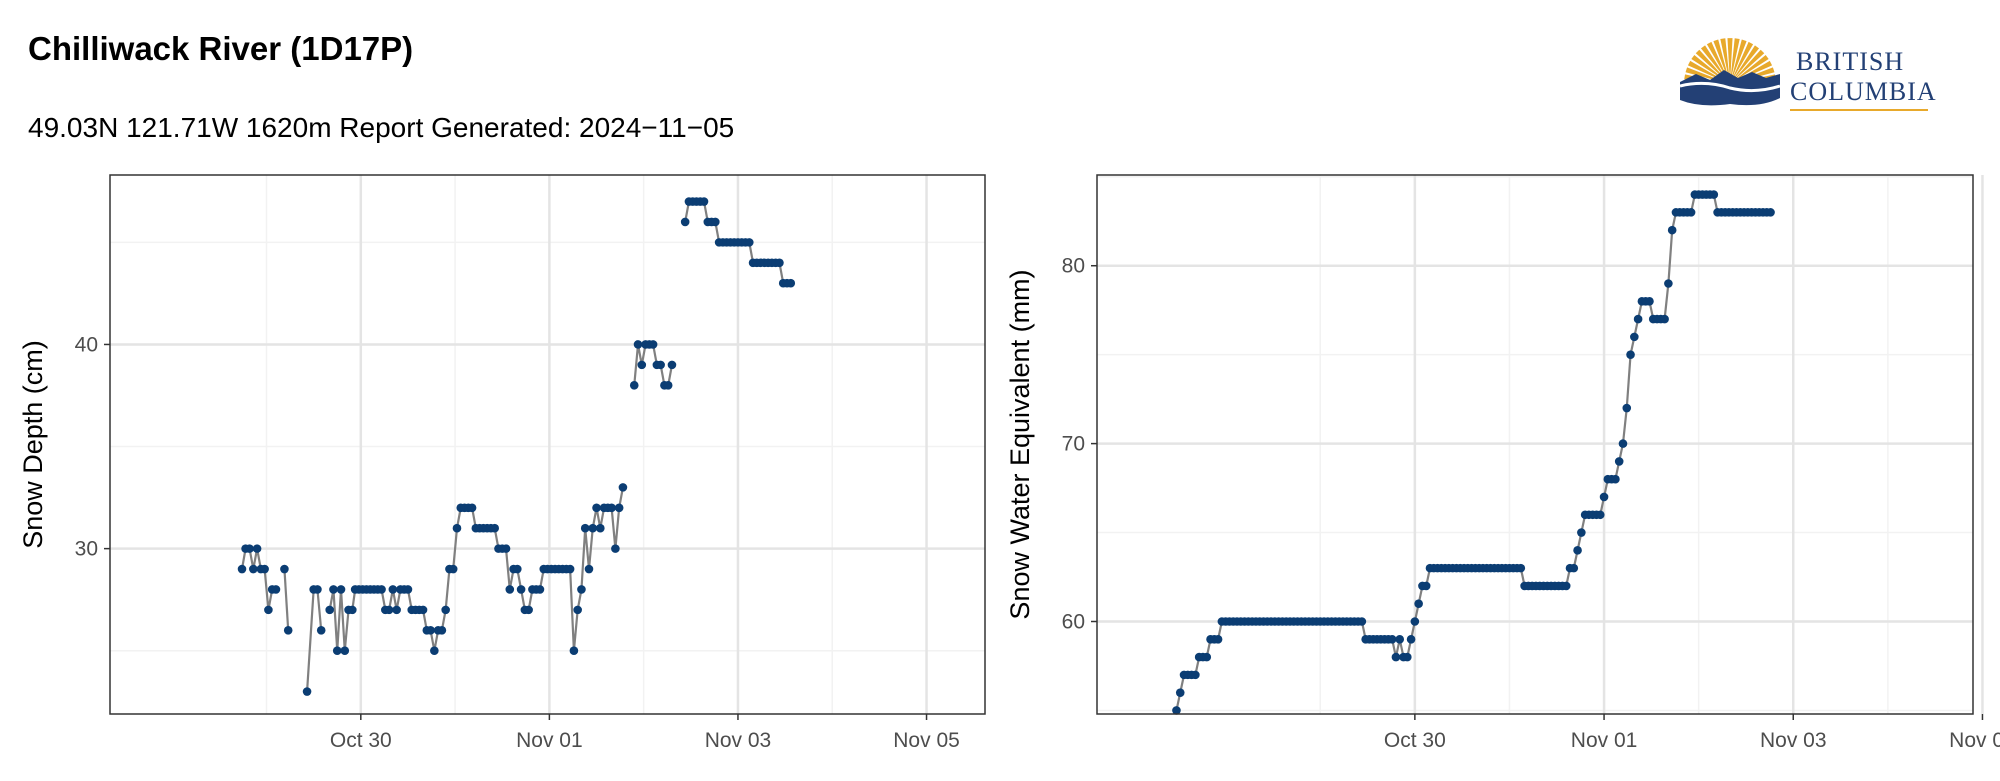 The width and height of the screenshot is (2000, 781). What do you see at coordinates (33, 444) in the screenshot?
I see `y-axis-label: Snow Depth (cm)` at bounding box center [33, 444].